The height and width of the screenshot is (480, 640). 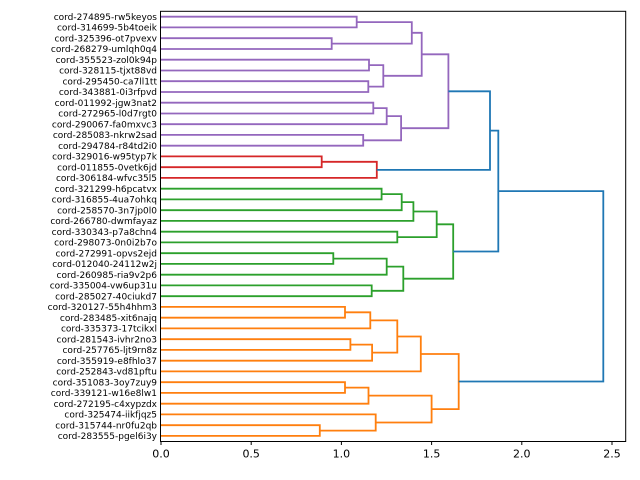 What do you see at coordinates (106, 297) in the screenshot?
I see `leaf-label: cord-285027-40ciukd7` at bounding box center [106, 297].